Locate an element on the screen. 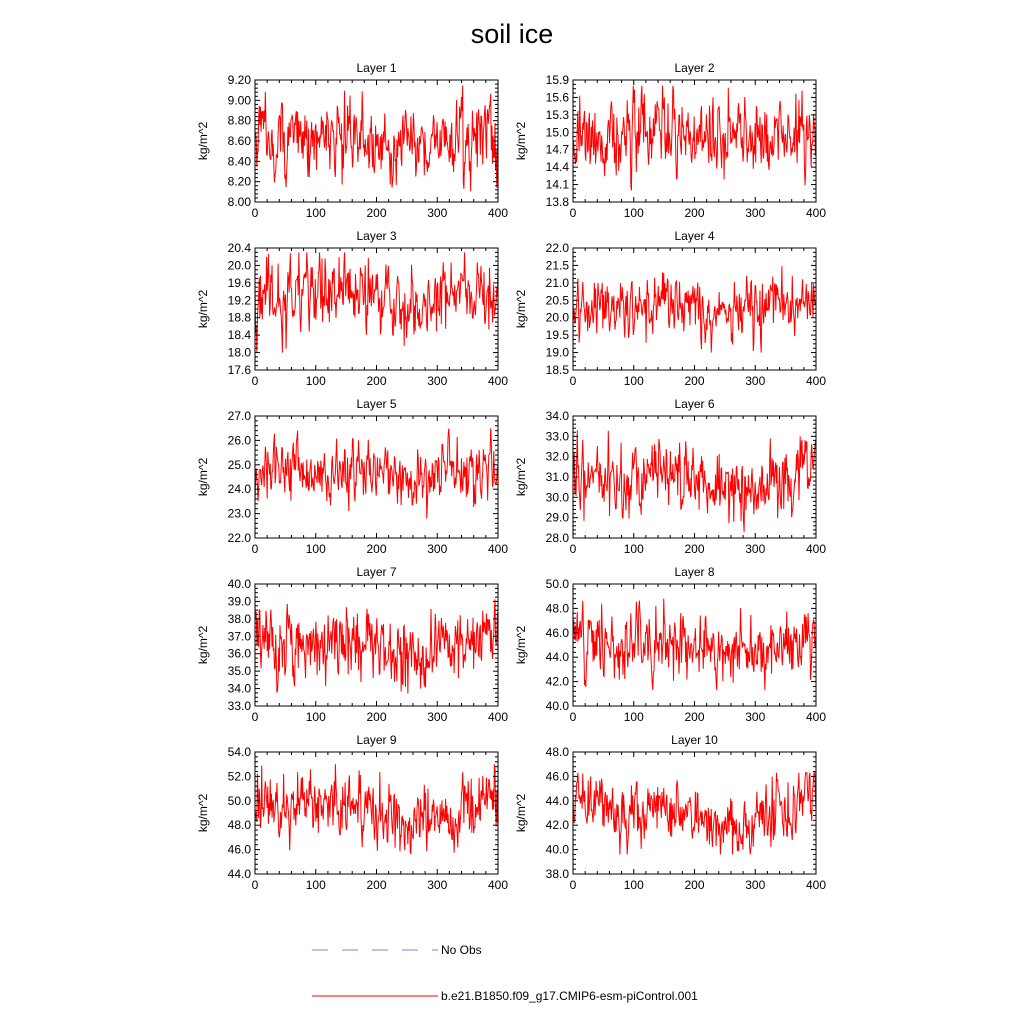  y-tick-label: 15.6 is located at coordinates (558, 97).